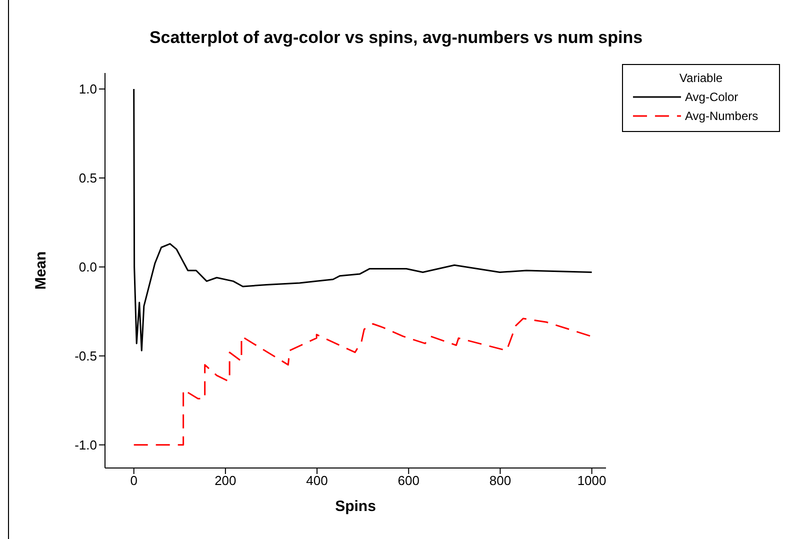 The image size is (804, 539). Describe the element at coordinates (134, 480) in the screenshot. I see `x-tick-label: 0` at that location.